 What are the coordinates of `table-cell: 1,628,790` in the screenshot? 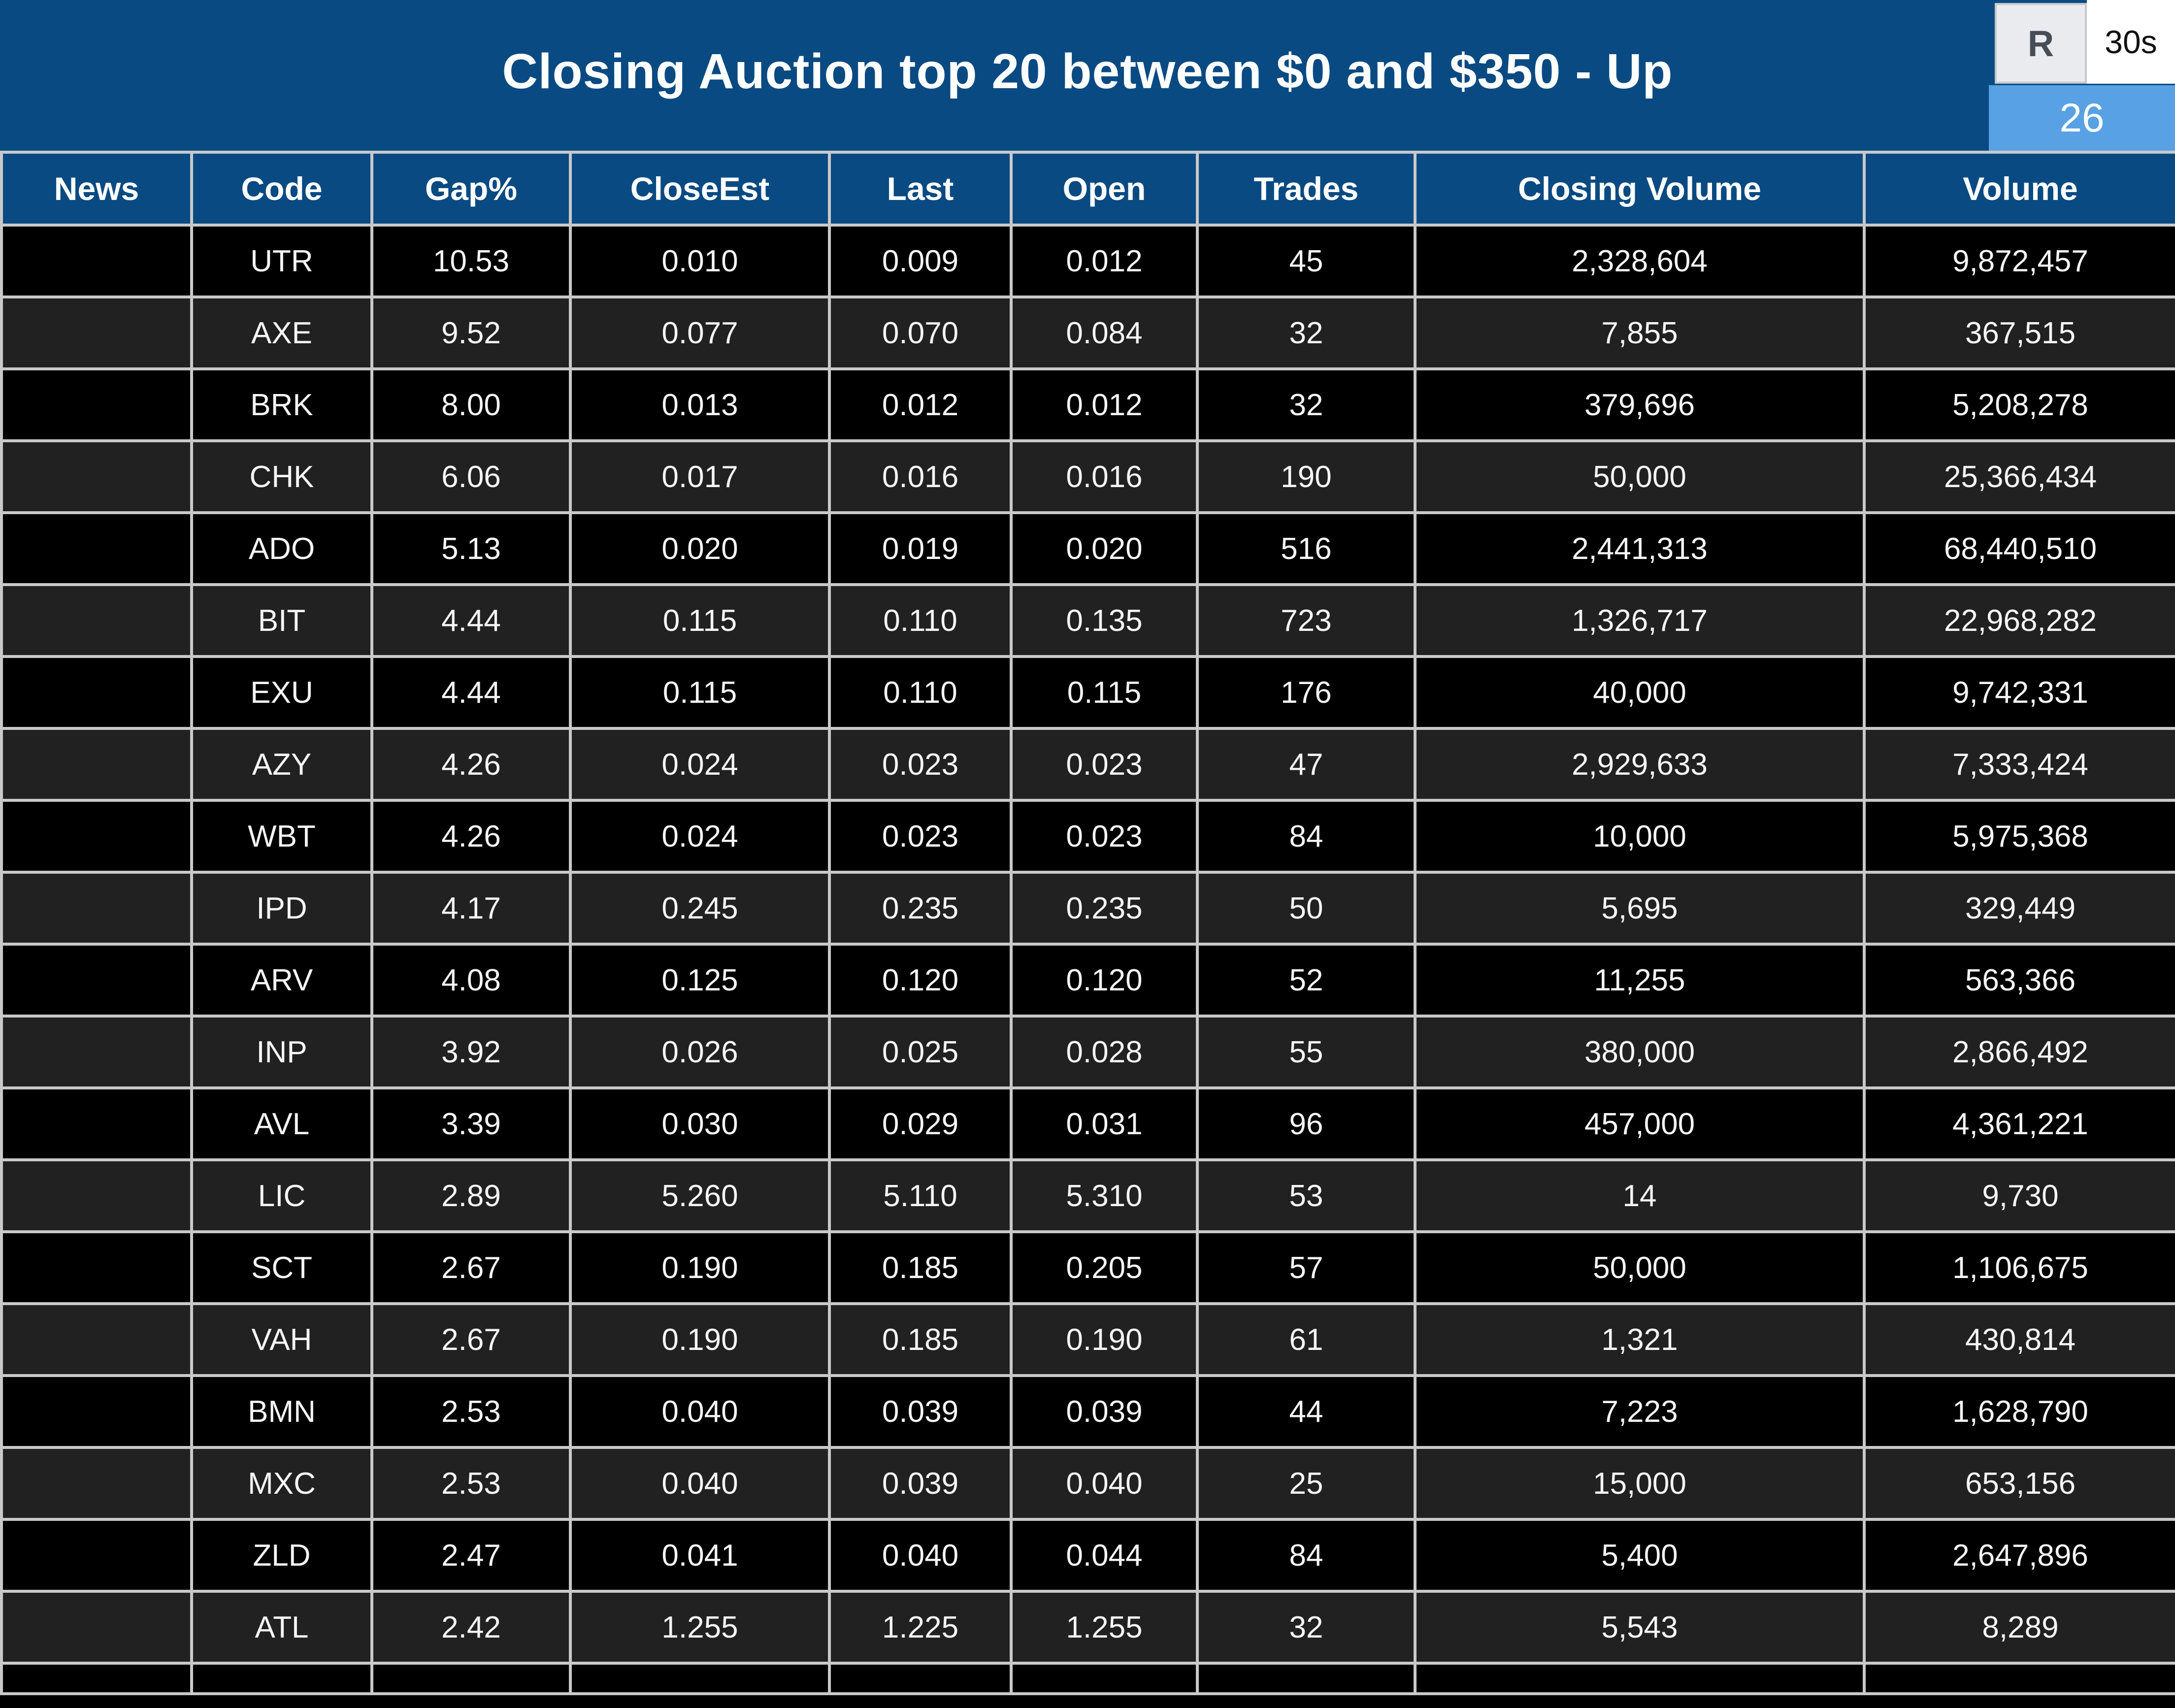 It's located at (2019, 1411).